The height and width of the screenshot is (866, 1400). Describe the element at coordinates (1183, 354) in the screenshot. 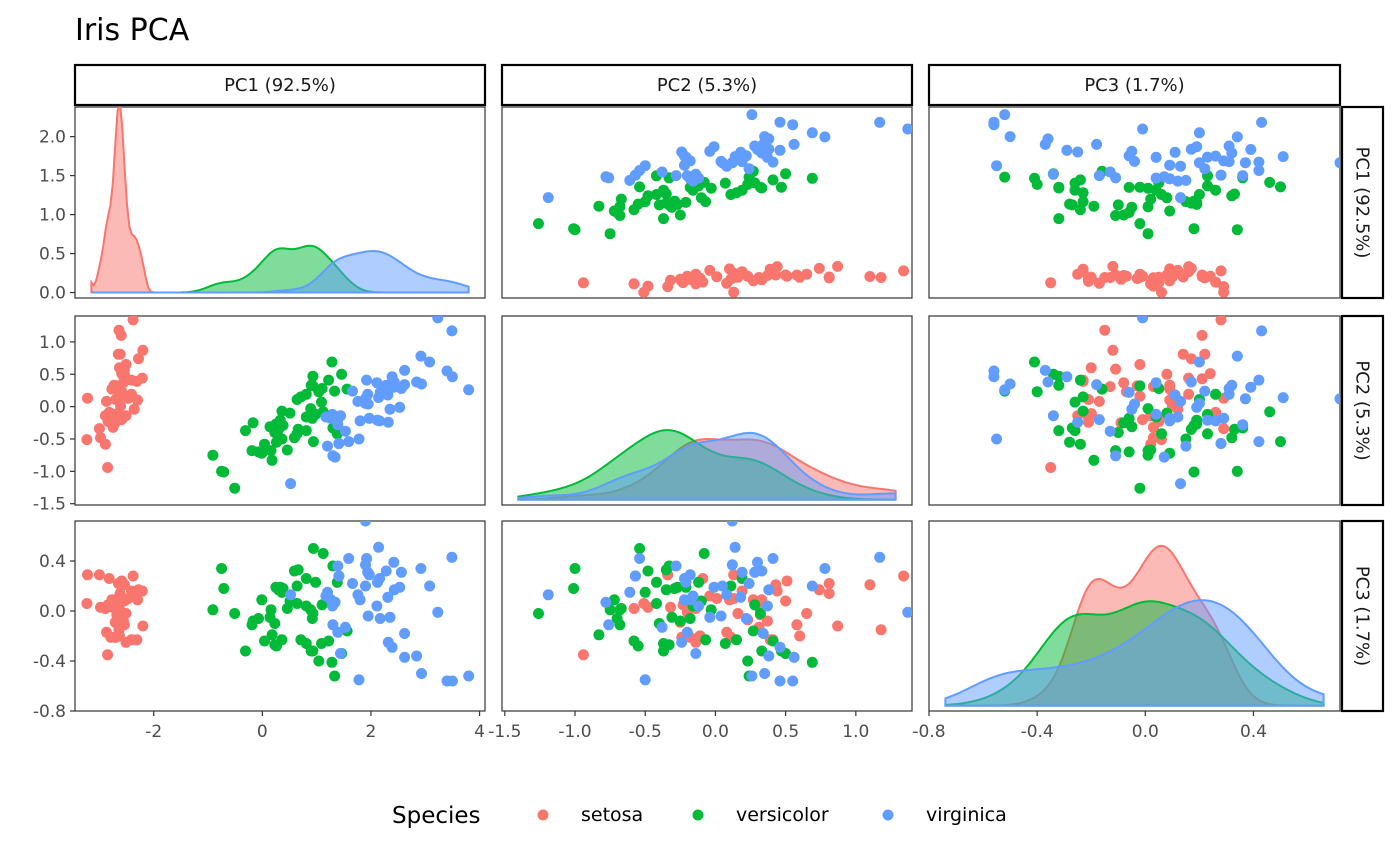

I see `point-setosa-16-pc2-pc3` at that location.